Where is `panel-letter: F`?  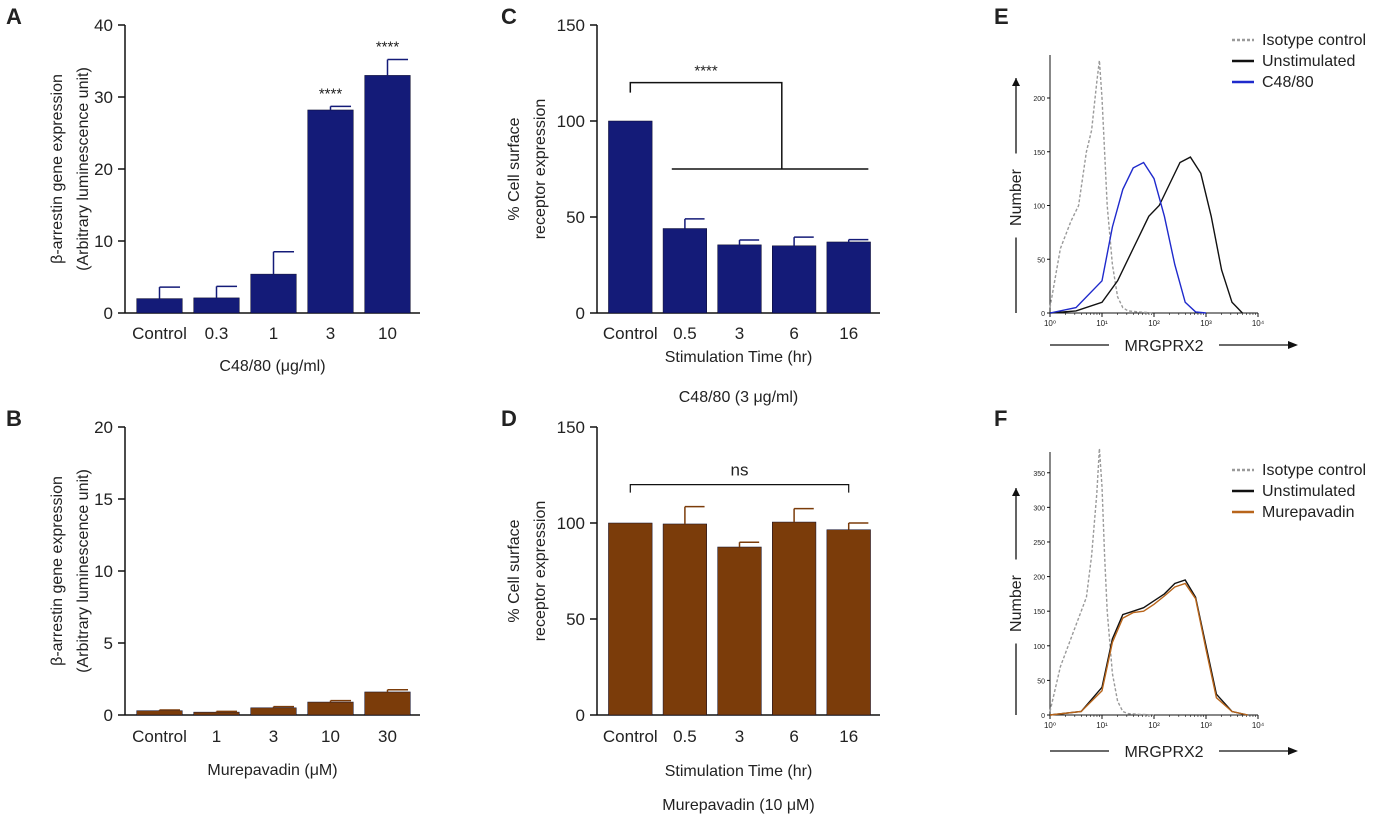 panel-letter: F is located at coordinates (1000, 418).